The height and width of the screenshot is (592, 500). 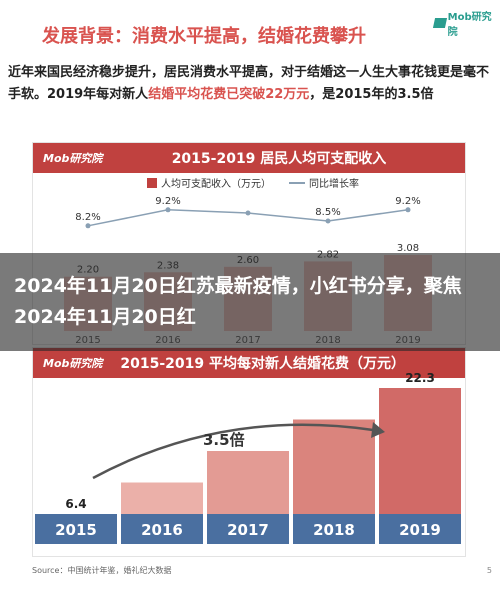 What do you see at coordinates (469, 25) in the screenshot?
I see `brand-name: Mob研究院` at bounding box center [469, 25].